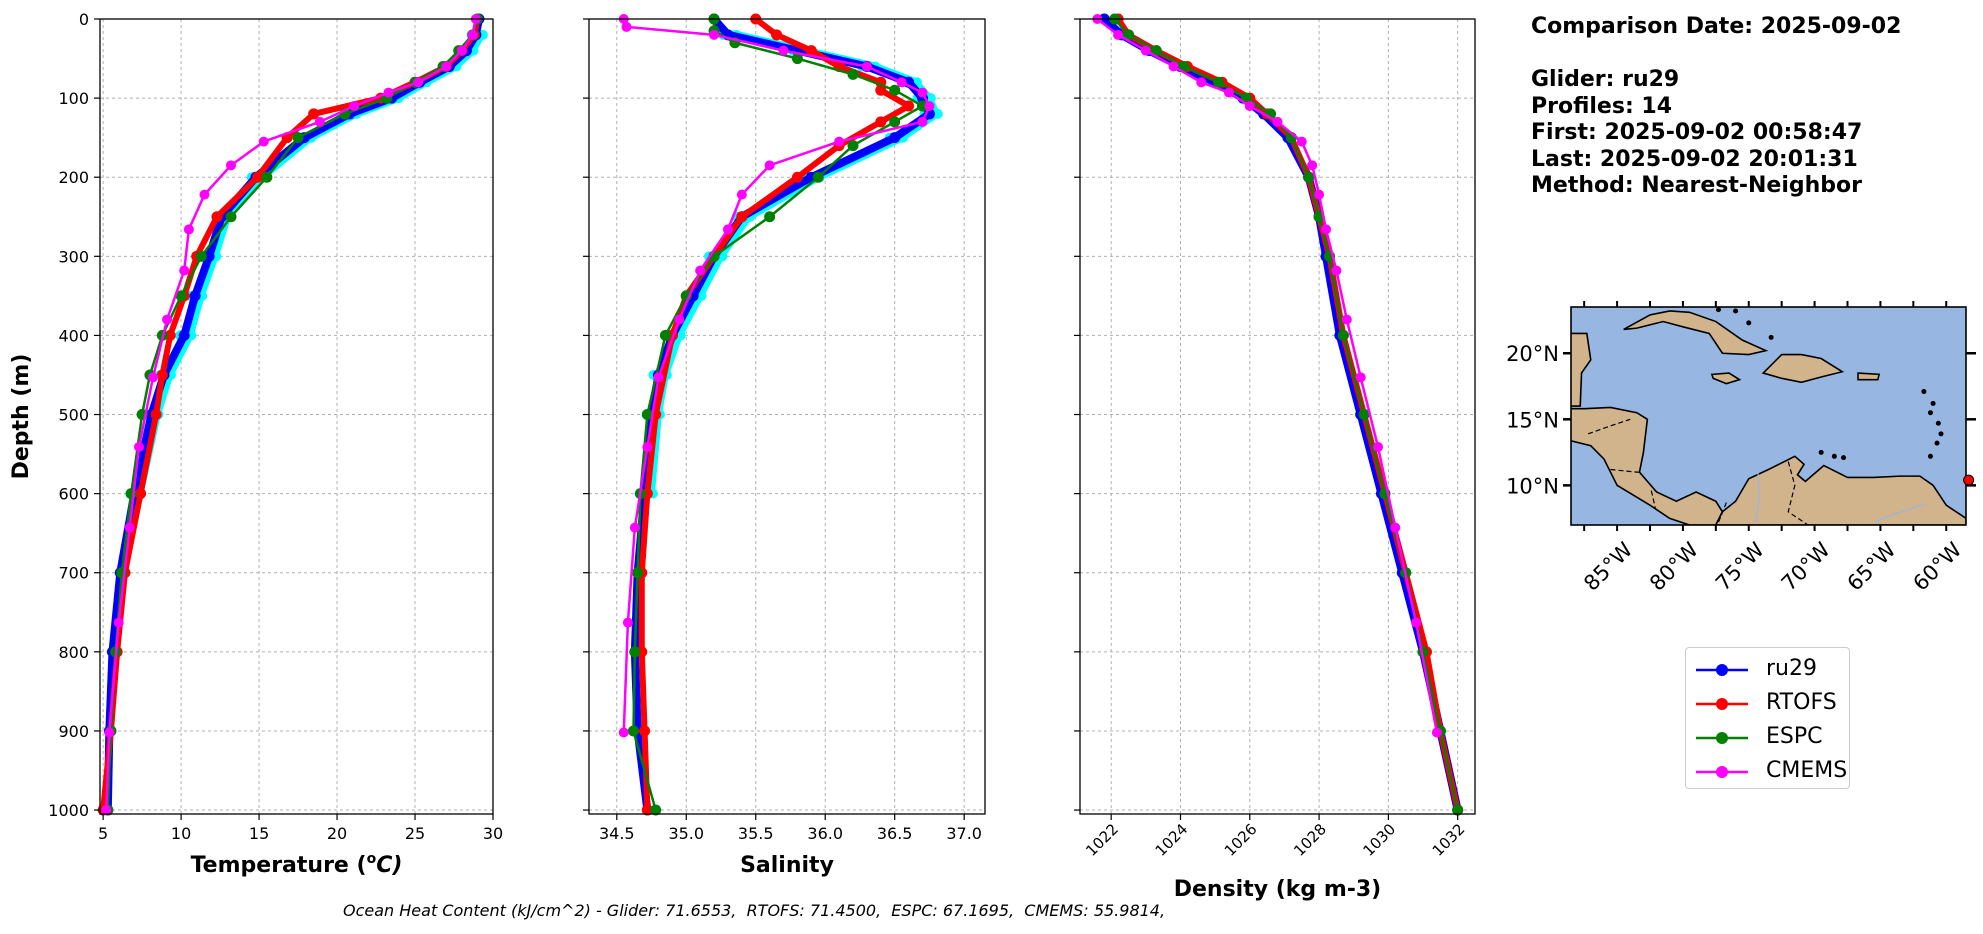 Image resolution: width=1983 pixels, height=934 pixels. What do you see at coordinates (1722, 772) in the screenshot?
I see `legend-swatch-cmems` at bounding box center [1722, 772].